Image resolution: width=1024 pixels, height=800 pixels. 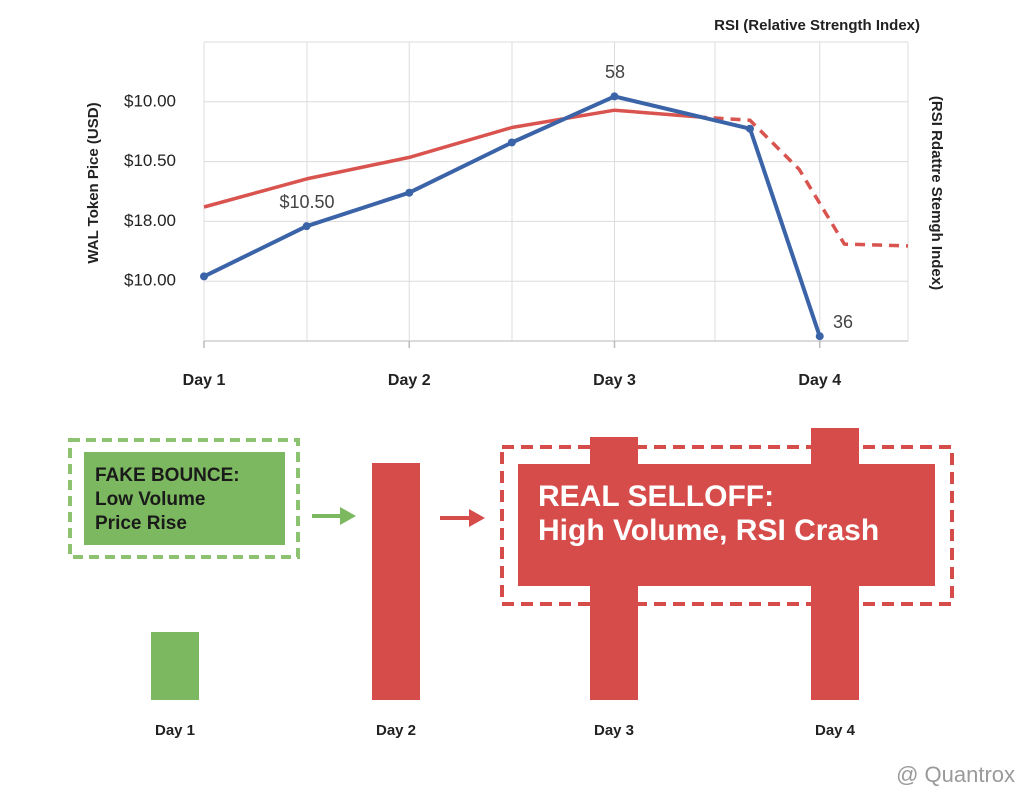 What do you see at coordinates (656, 496) in the screenshot?
I see `annotation-line: REAL SELLOFF:` at bounding box center [656, 496].